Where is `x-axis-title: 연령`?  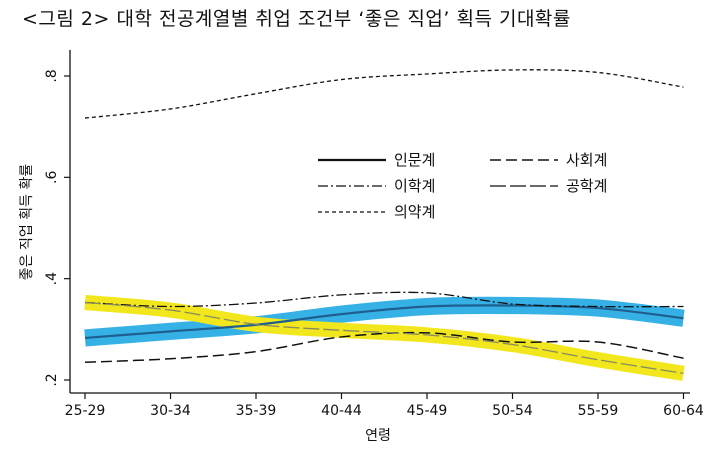
x-axis-title: 연령 is located at coordinates (378, 436).